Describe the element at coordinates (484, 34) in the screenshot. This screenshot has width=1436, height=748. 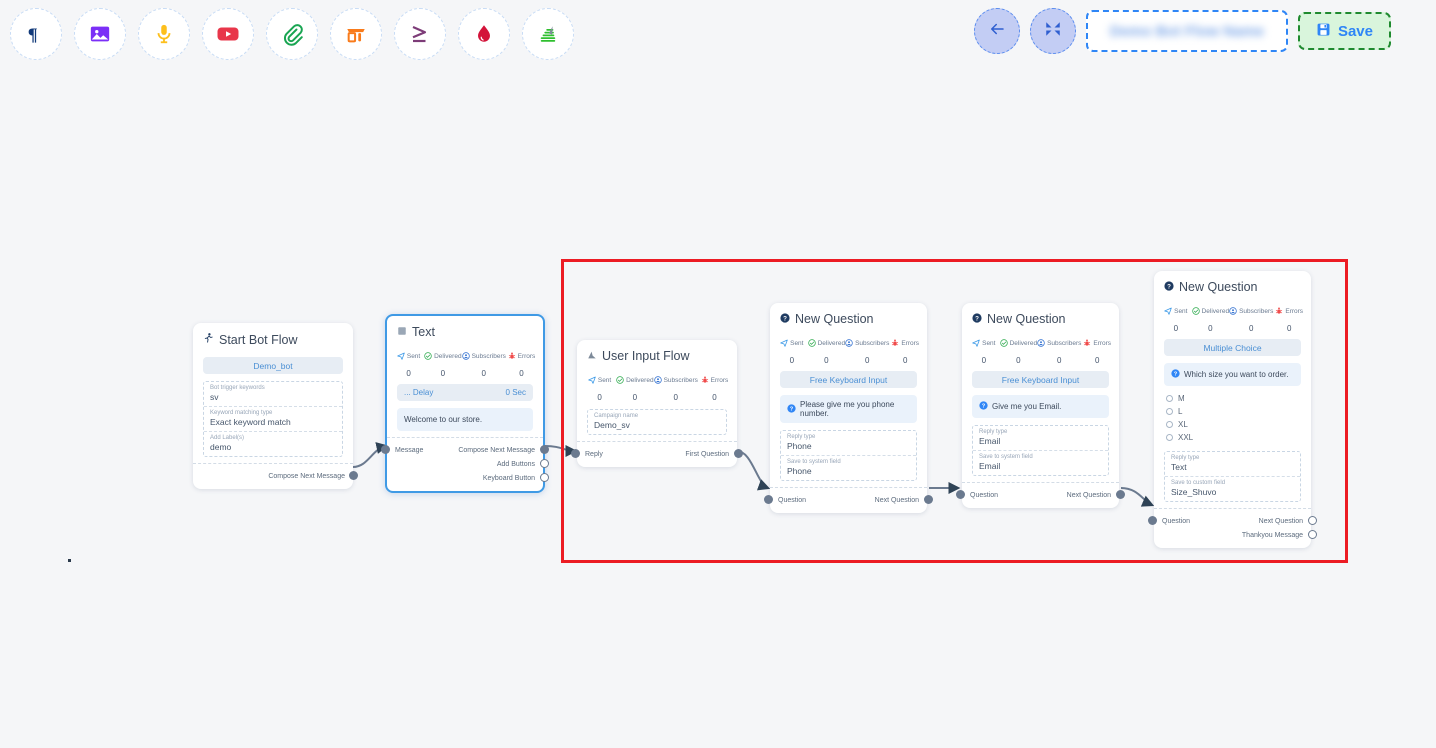
I see `palette-droplet-button` at that location.